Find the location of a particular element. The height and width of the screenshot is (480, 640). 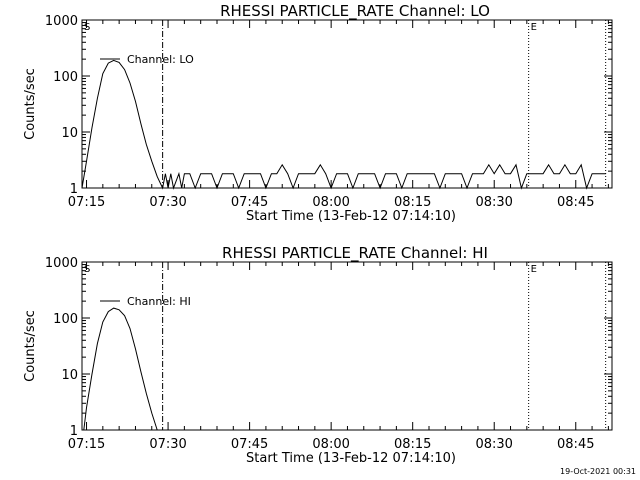

chart2-x-tick-label: 07:15 is located at coordinates (86, 444).